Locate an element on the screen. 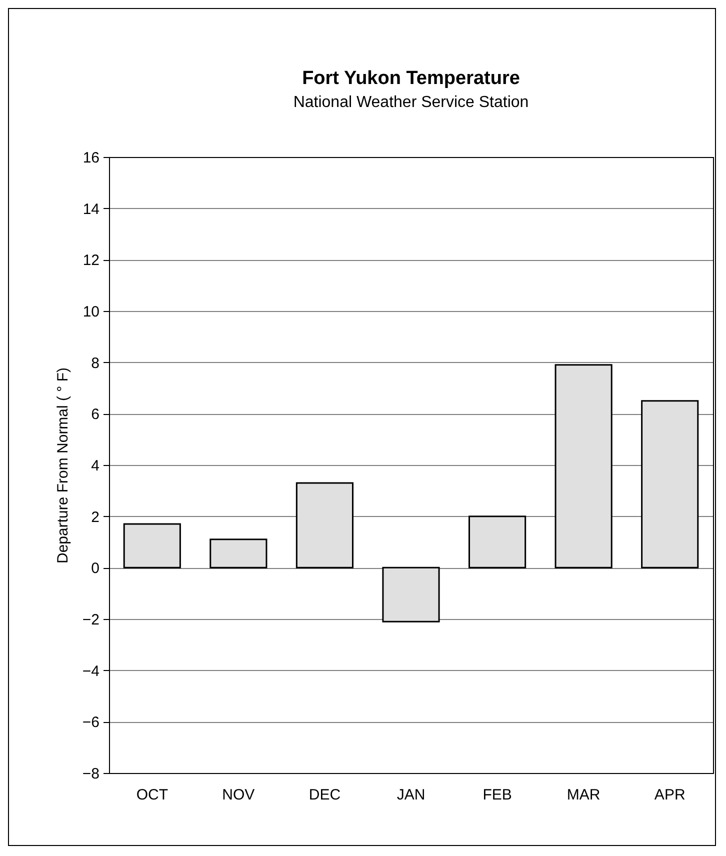 This screenshot has width=726, height=856. y-tick-label: −2 is located at coordinates (91, 620).